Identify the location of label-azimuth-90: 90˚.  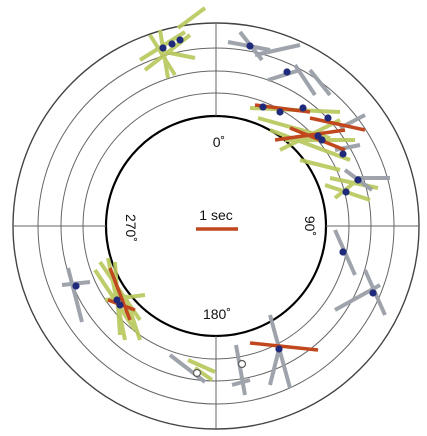
(310, 226).